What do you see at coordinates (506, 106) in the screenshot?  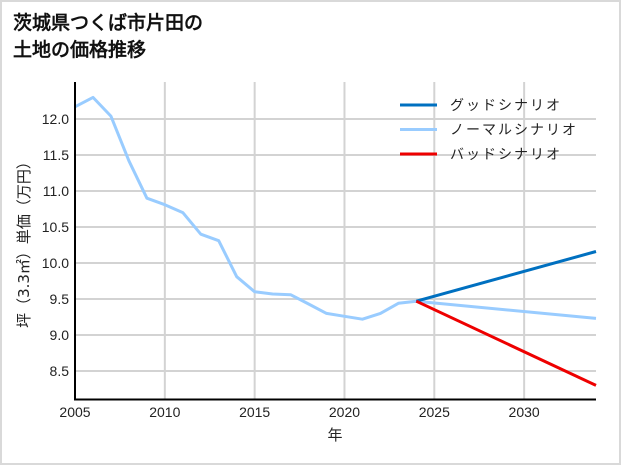 I see `legend-label: グッドシナリオ` at bounding box center [506, 106].